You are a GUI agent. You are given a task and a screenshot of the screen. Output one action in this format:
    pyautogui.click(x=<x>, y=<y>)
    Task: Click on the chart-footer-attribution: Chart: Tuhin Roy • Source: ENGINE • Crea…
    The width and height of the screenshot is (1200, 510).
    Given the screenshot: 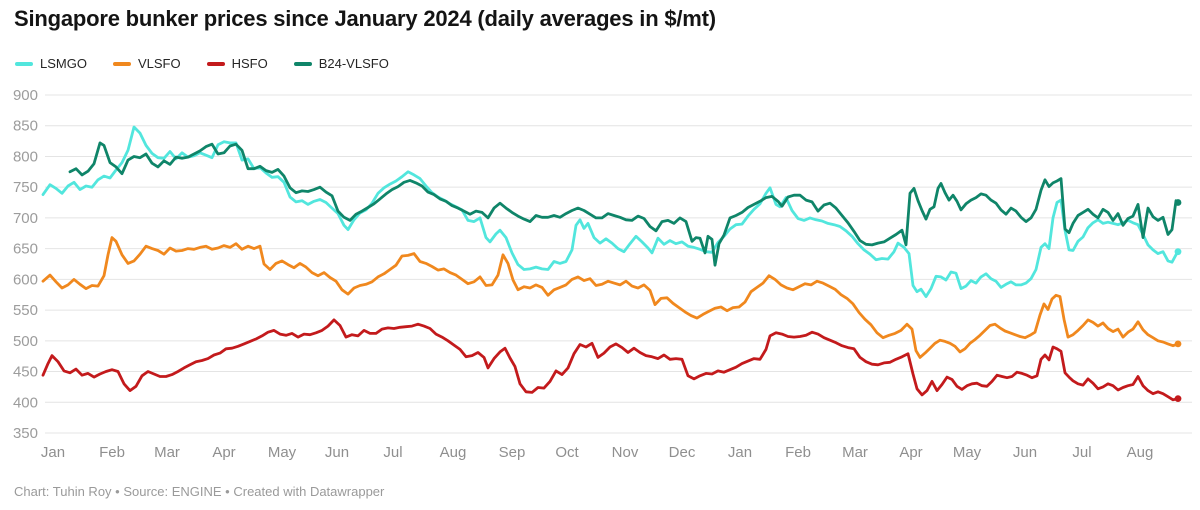 What is the action you would take?
    pyautogui.click(x=199, y=491)
    